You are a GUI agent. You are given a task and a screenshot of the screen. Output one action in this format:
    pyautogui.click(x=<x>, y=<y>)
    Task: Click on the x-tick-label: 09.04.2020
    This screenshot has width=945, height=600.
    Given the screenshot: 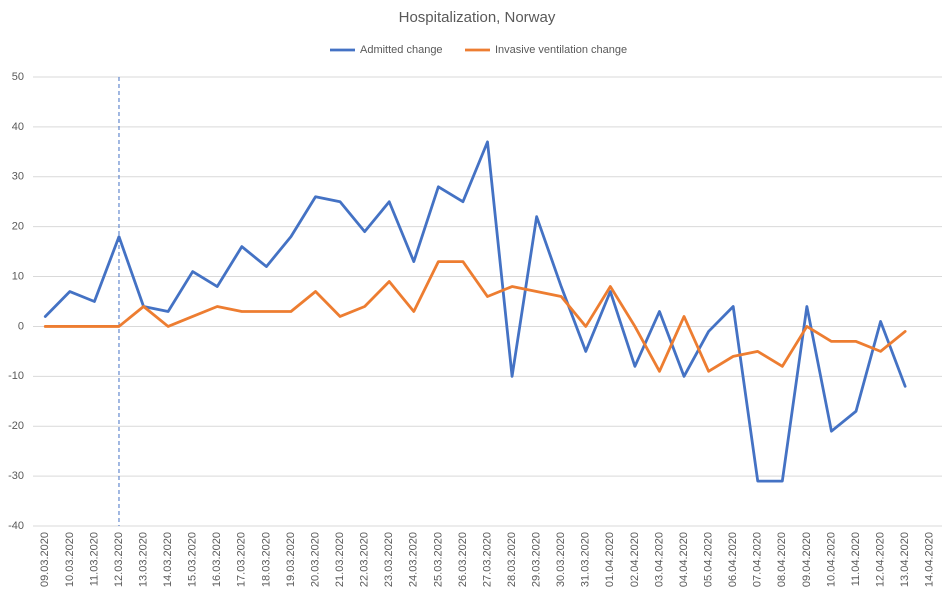 What is the action you would take?
    pyautogui.click(x=807, y=559)
    